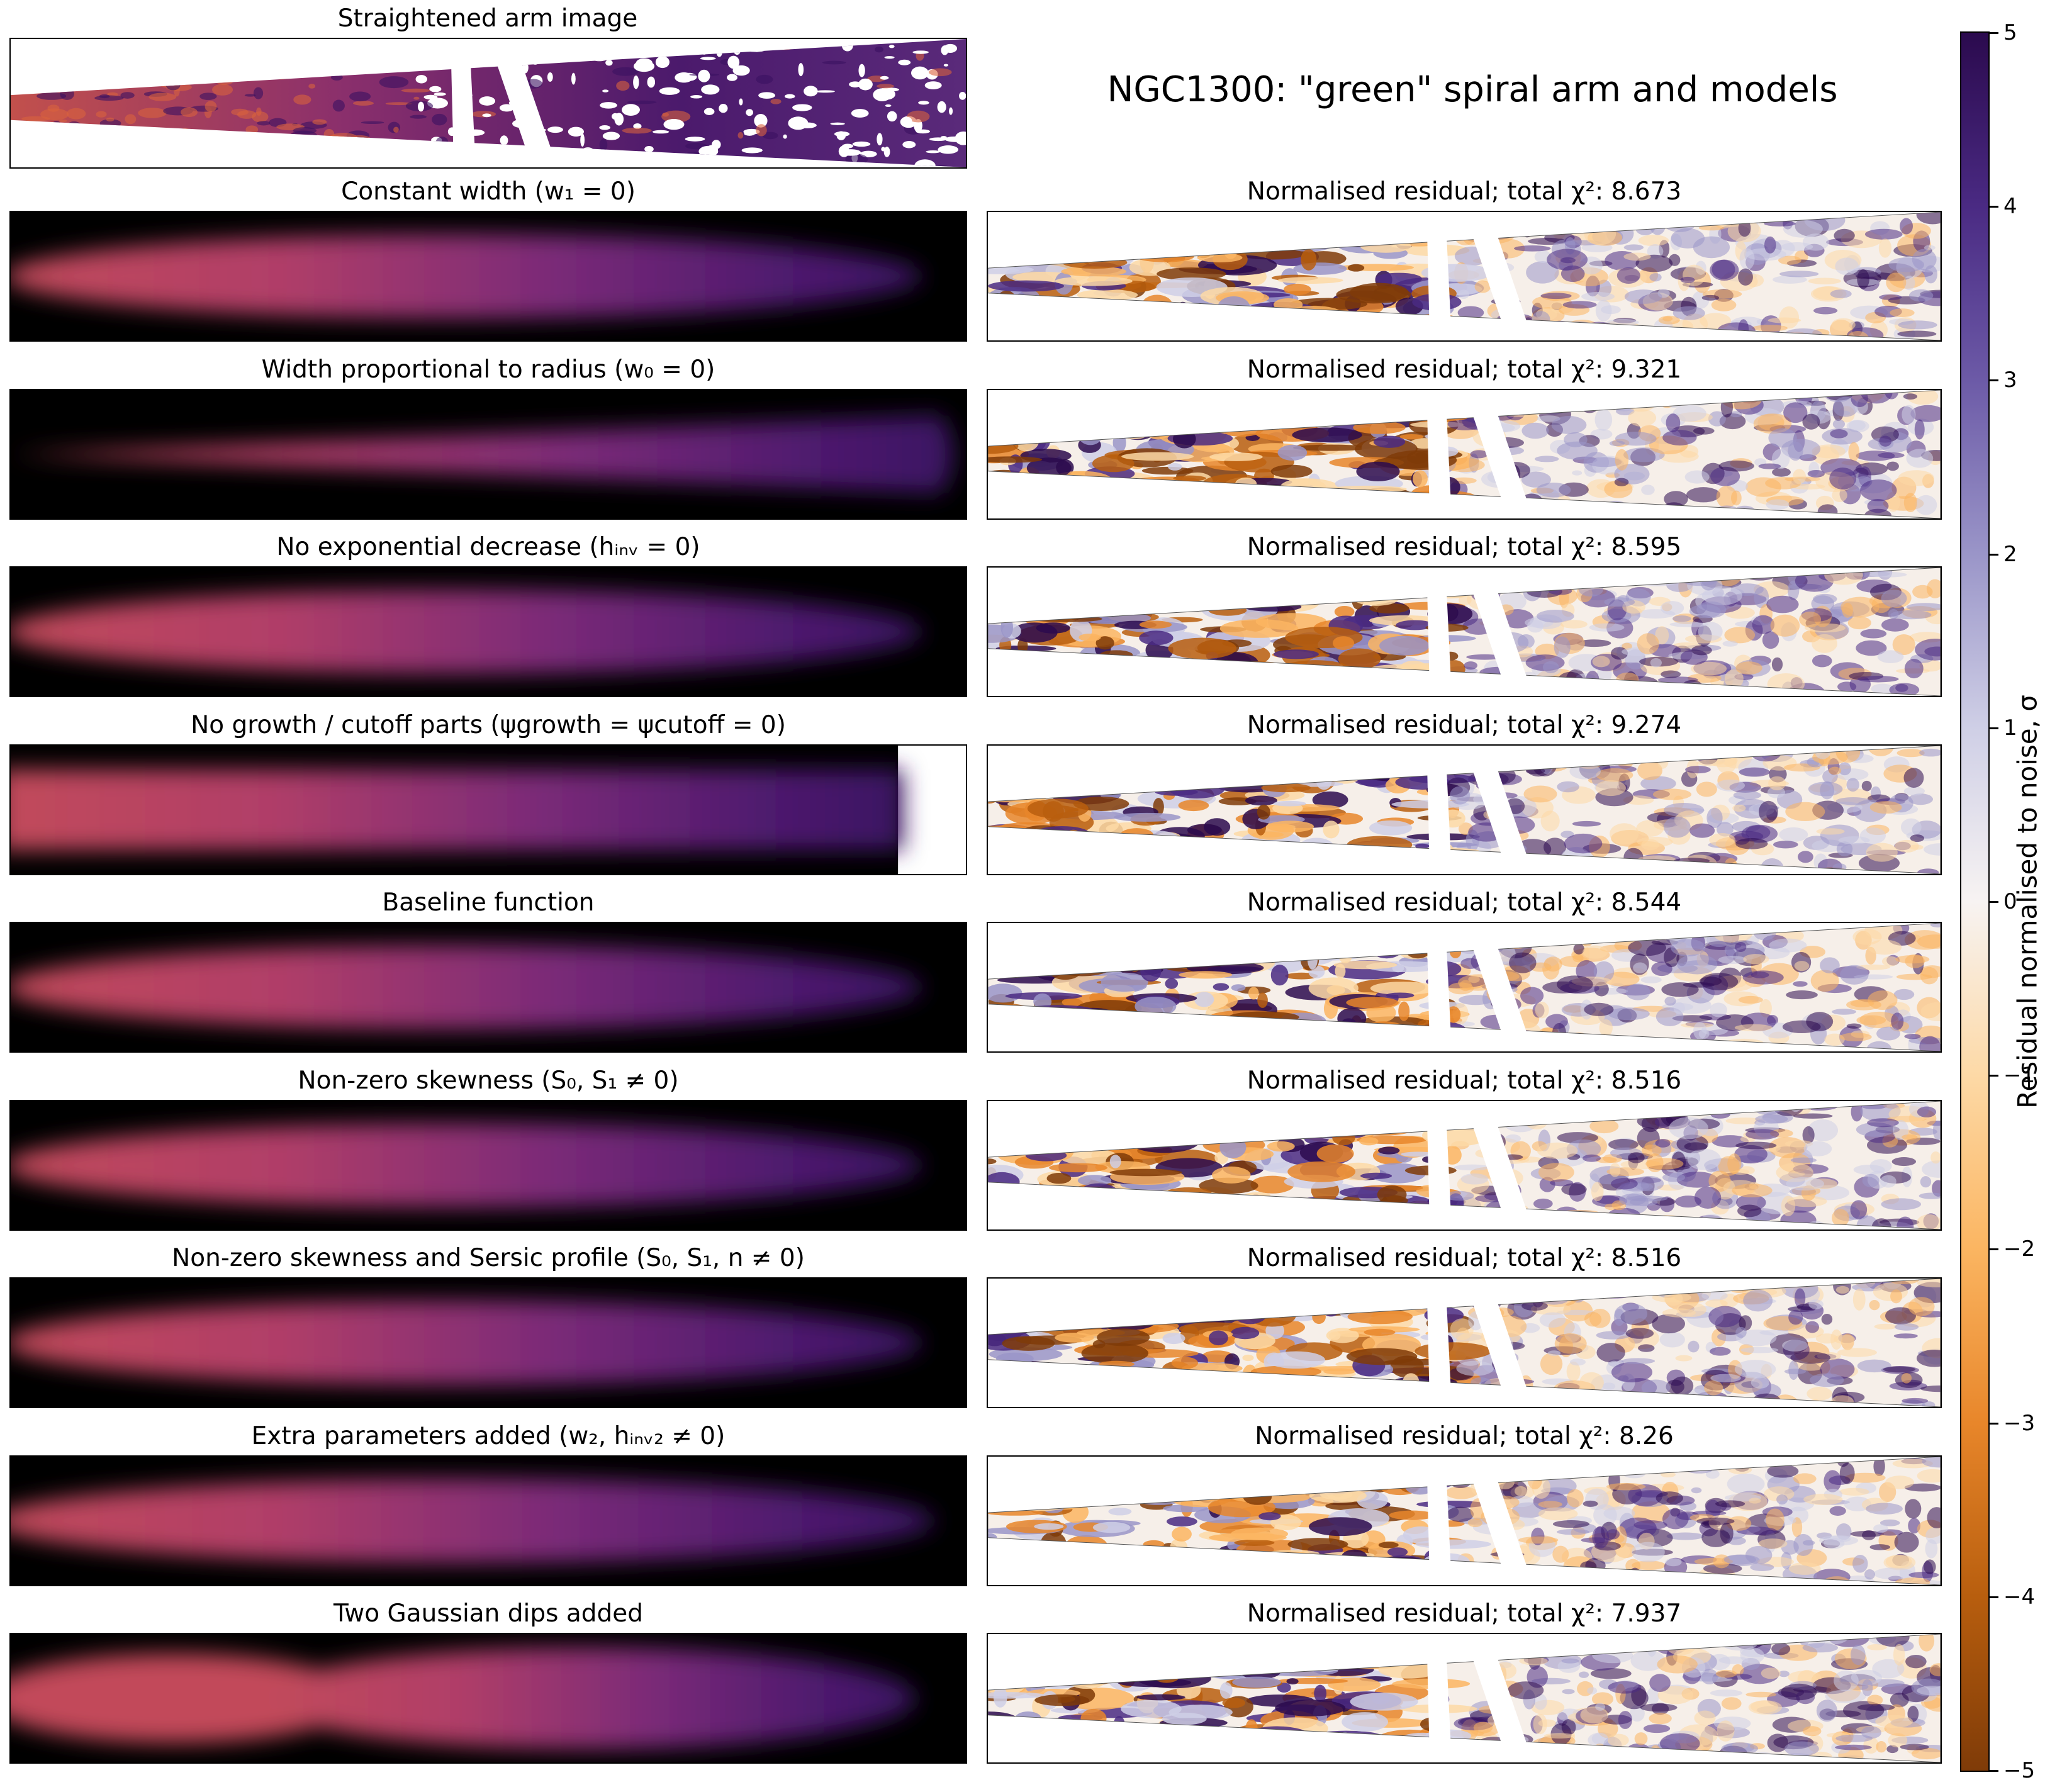 This screenshot has height=1792, width=2045. I want to click on model-title: Non-zero skewness (S₀, S₁ ≠ 0), so click(489, 1080).